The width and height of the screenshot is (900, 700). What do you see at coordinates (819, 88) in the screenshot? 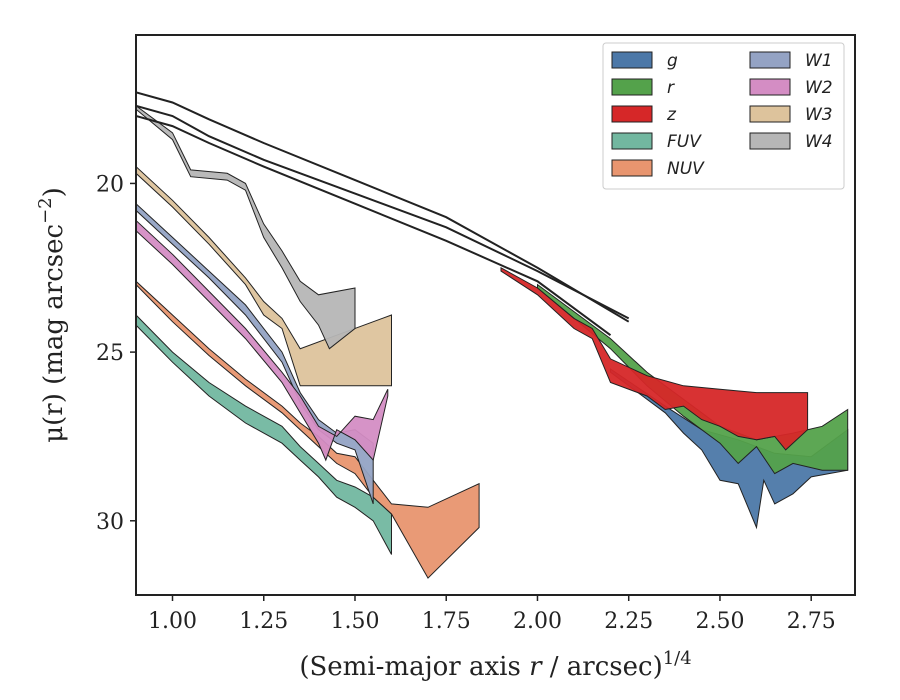
I see `legend-label-w2: W2` at bounding box center [819, 88].